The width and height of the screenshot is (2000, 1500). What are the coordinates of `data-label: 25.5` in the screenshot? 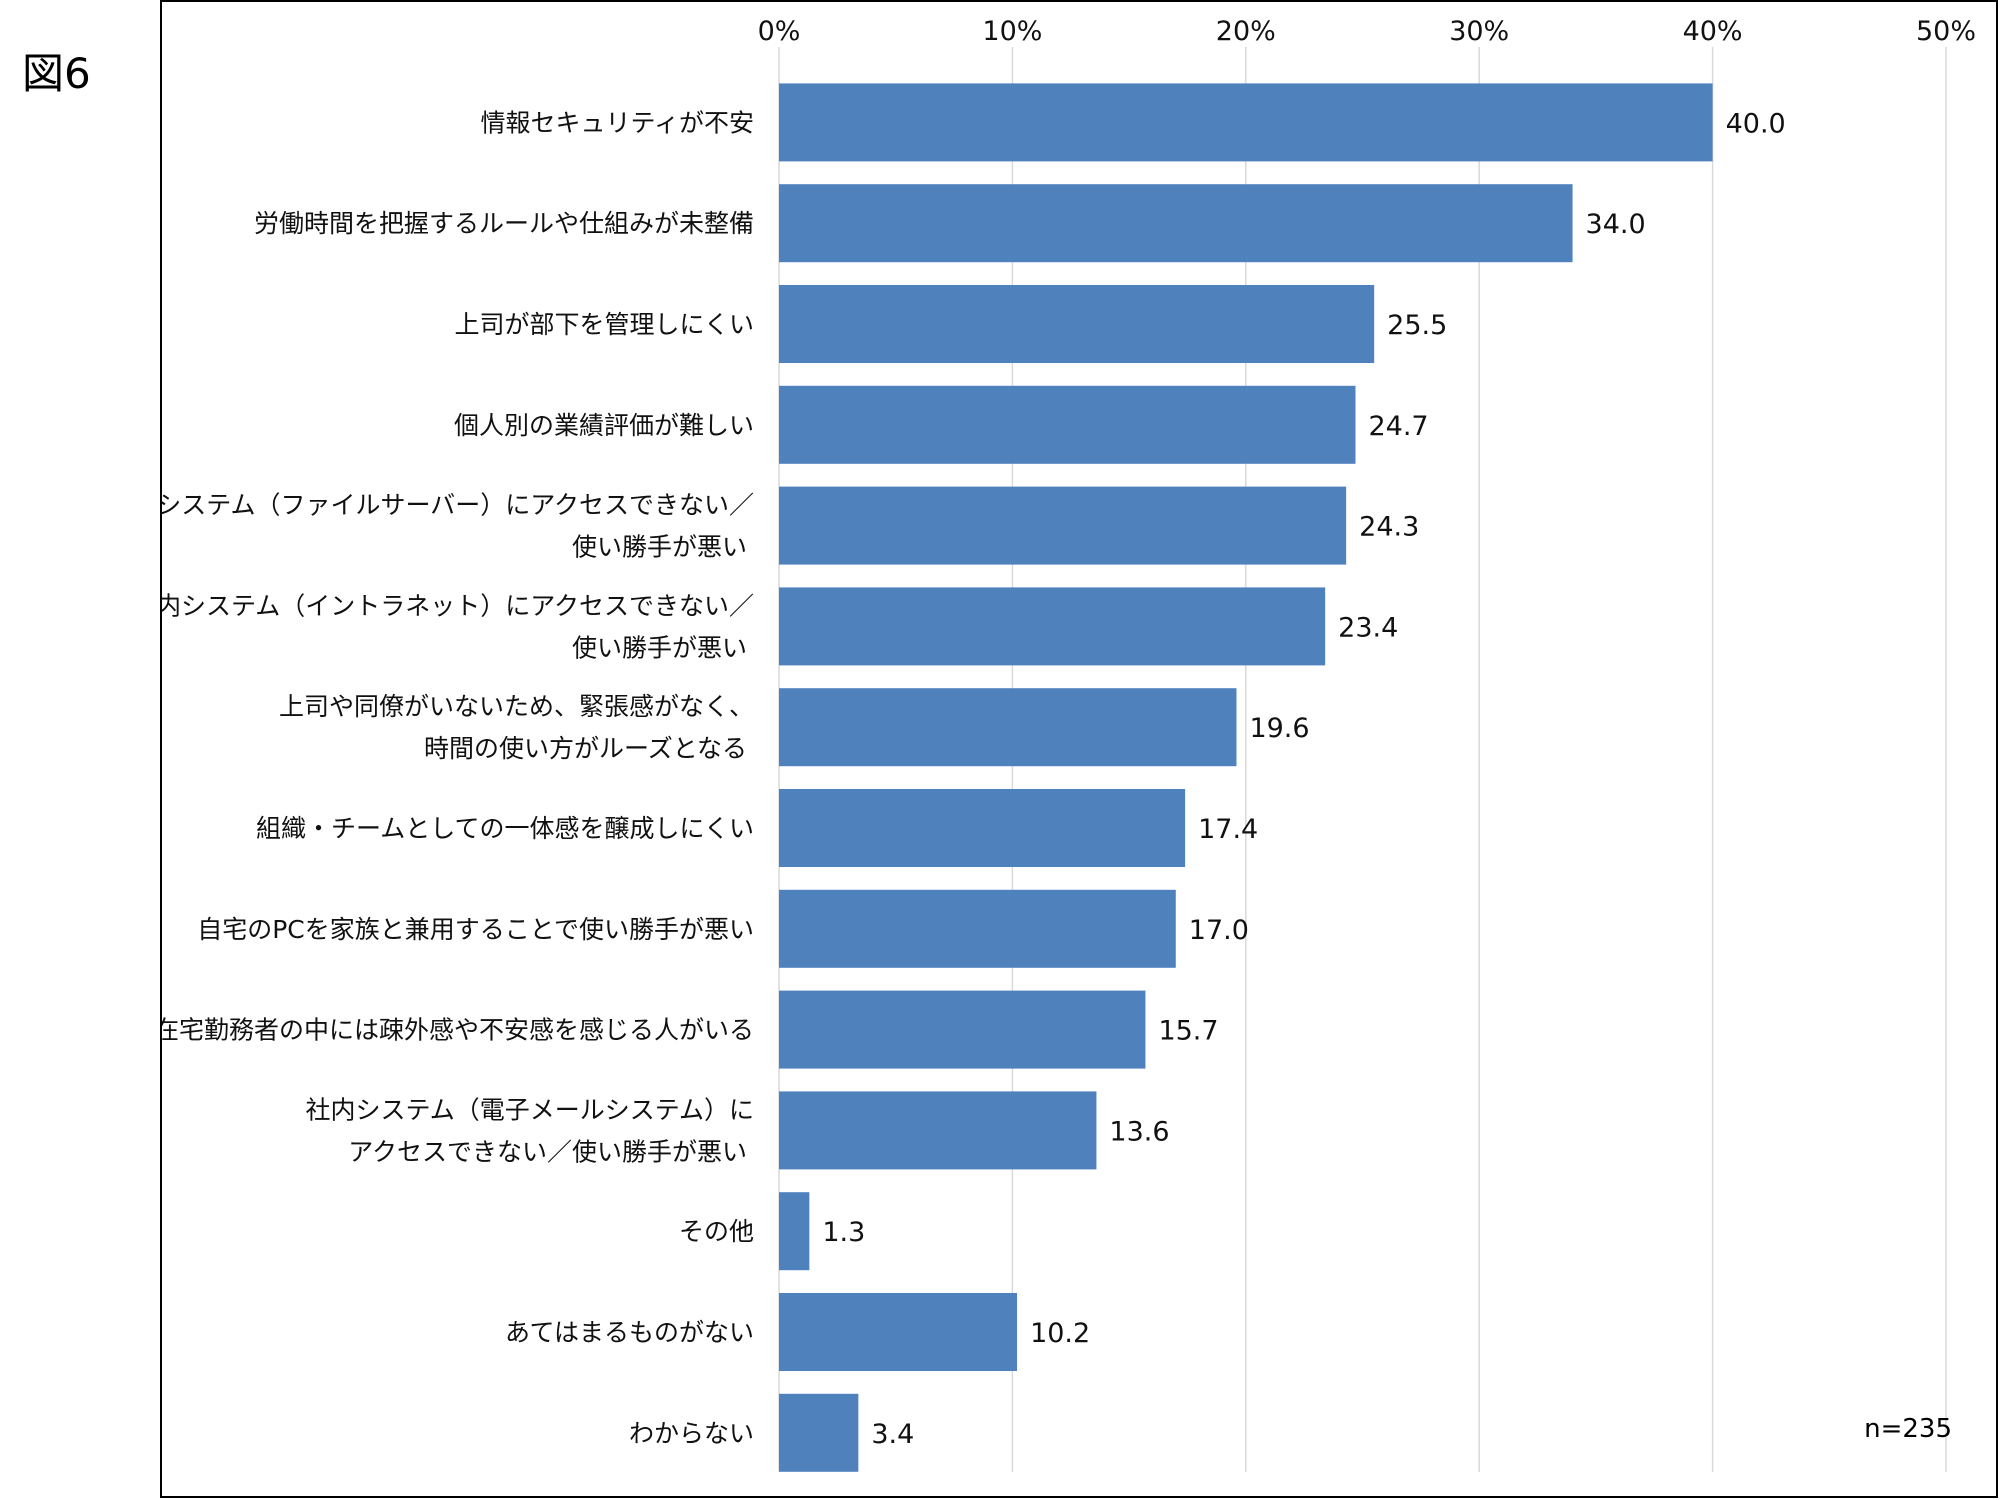 It's located at (1417, 325).